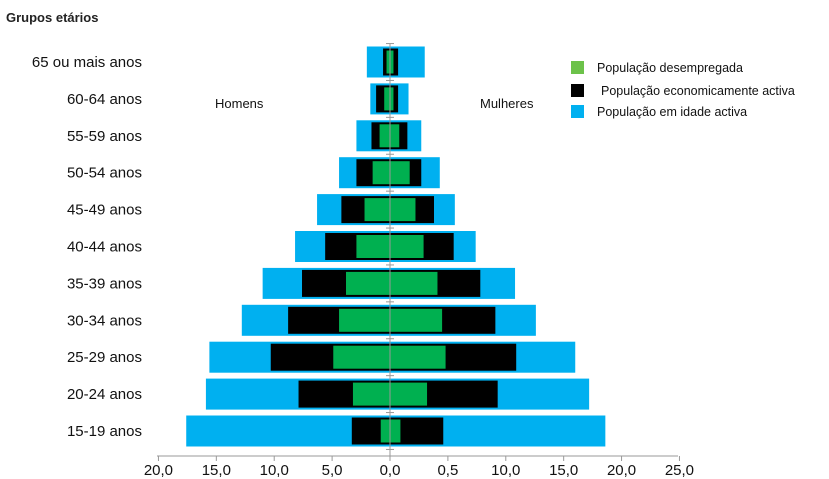  What do you see at coordinates (239, 103) in the screenshot?
I see `side-label-men: Homens` at bounding box center [239, 103].